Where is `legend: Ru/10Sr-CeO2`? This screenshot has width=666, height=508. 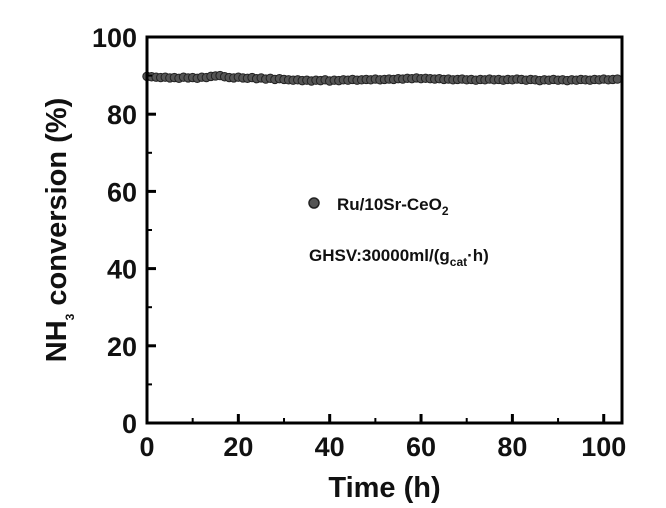
legend: Ru/10Sr-CeO2 is located at coordinates (379, 206).